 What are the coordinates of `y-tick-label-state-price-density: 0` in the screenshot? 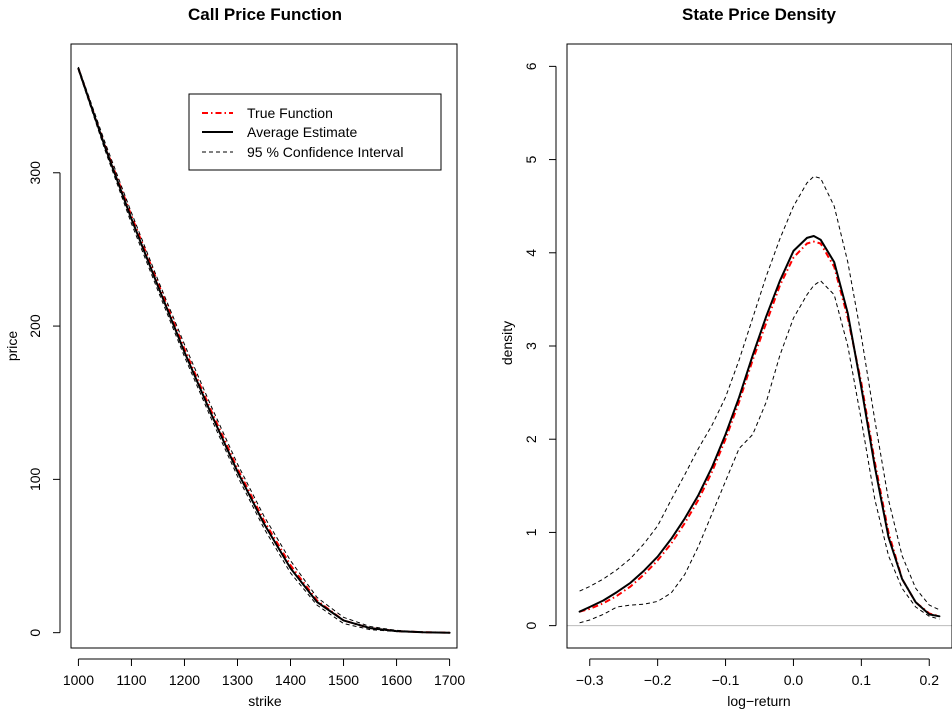 It's located at (531, 626).